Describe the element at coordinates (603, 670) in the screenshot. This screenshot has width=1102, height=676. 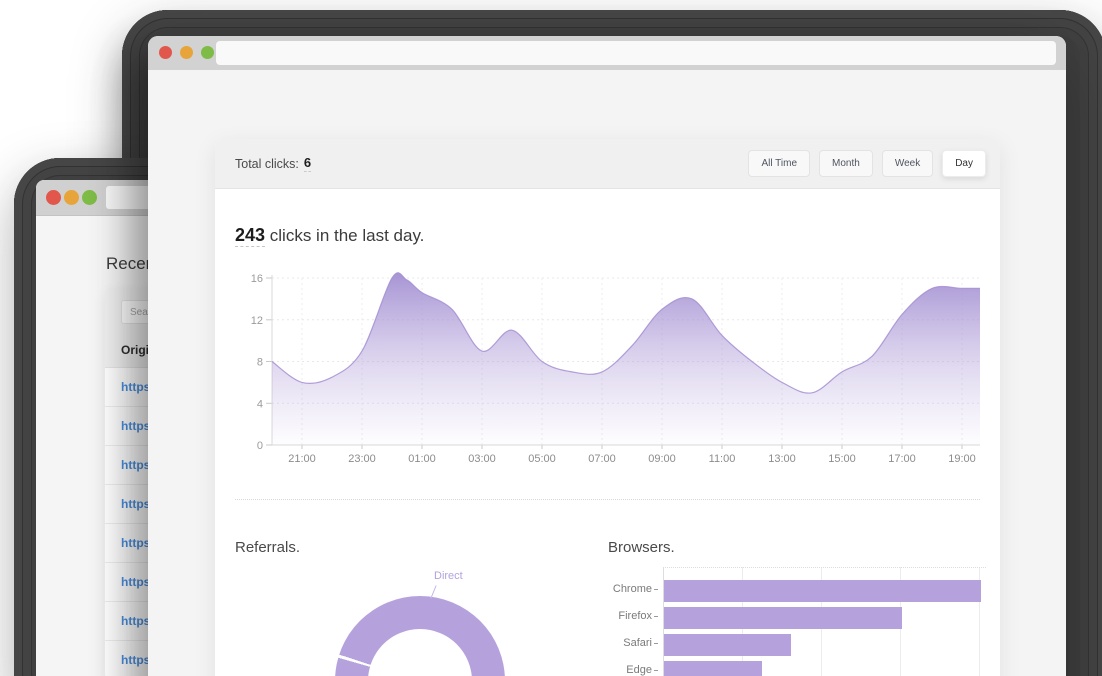
I see `bar-label-edge: Edge` at that location.